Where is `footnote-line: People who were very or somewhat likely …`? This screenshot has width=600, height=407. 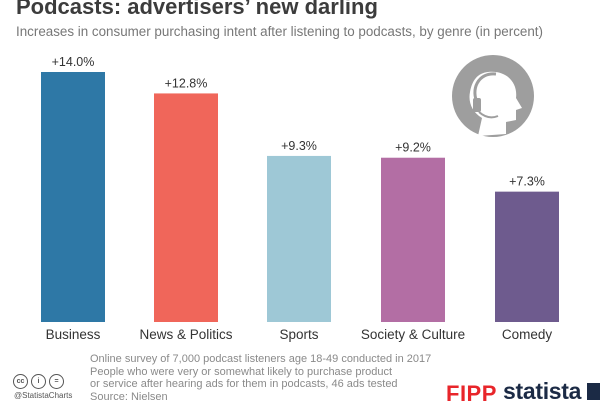
footnote-line: People who were very or somewhat likely … is located at coordinates (241, 371).